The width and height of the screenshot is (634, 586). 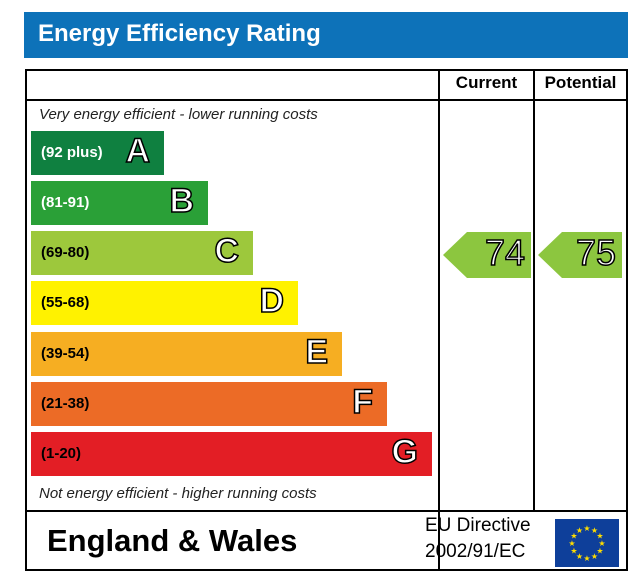 I want to click on chart-title: Energy Efficiency Rating, so click(x=179, y=33).